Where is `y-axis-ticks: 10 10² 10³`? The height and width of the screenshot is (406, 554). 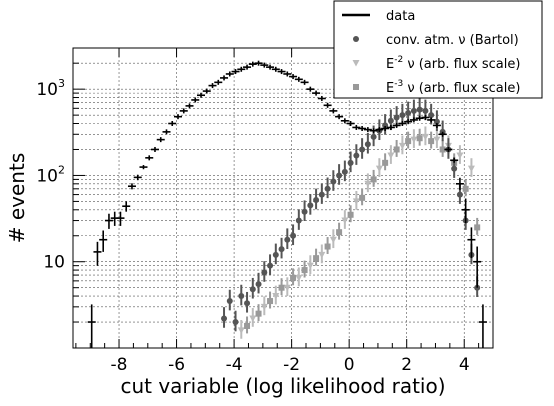
y-axis-ticks: 10 10² 10³ is located at coordinates (60, 192).